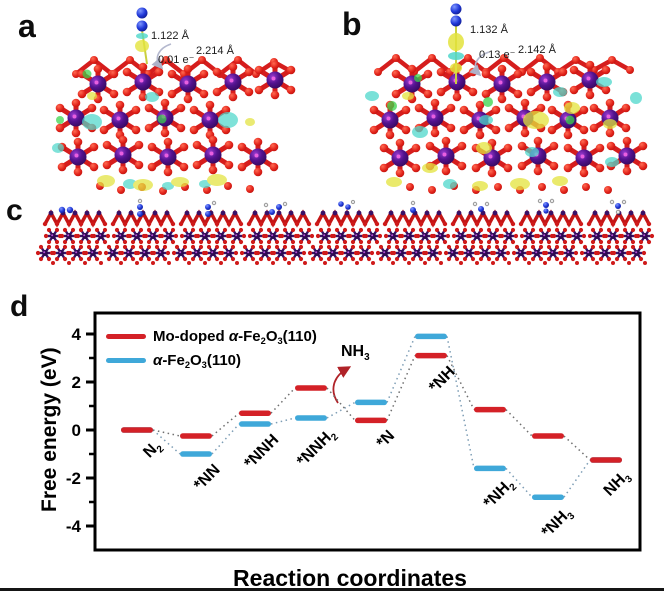 The height and width of the screenshot is (594, 664). Describe the element at coordinates (350, 578) in the screenshot. I see `x-axis-label: Reaction coordinates` at that location.